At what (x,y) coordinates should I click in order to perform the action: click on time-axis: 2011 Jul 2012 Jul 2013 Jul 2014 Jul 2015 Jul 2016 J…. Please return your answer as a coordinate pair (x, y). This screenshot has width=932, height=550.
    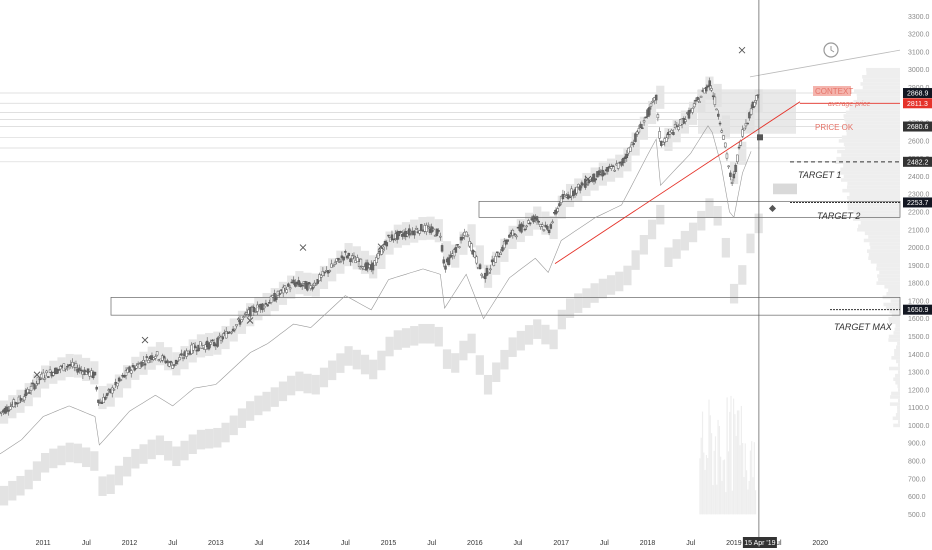
    Looking at the image, I should click on (432, 542).